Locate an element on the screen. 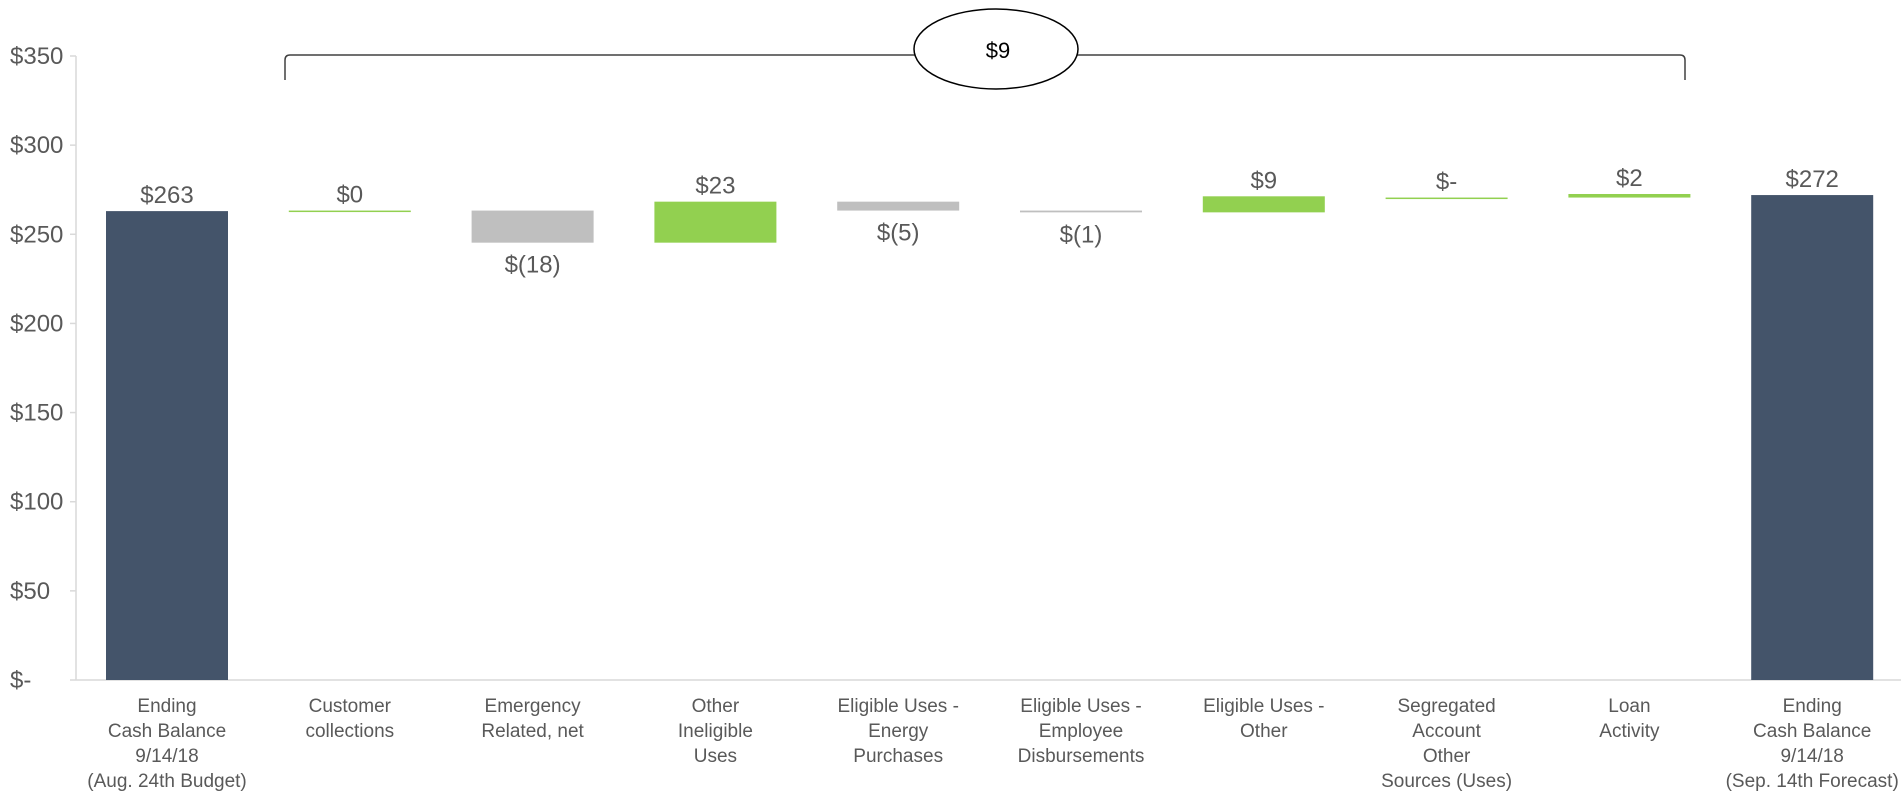 This screenshot has width=1901, height=791. data-label-9: $272 is located at coordinates (1812, 179).